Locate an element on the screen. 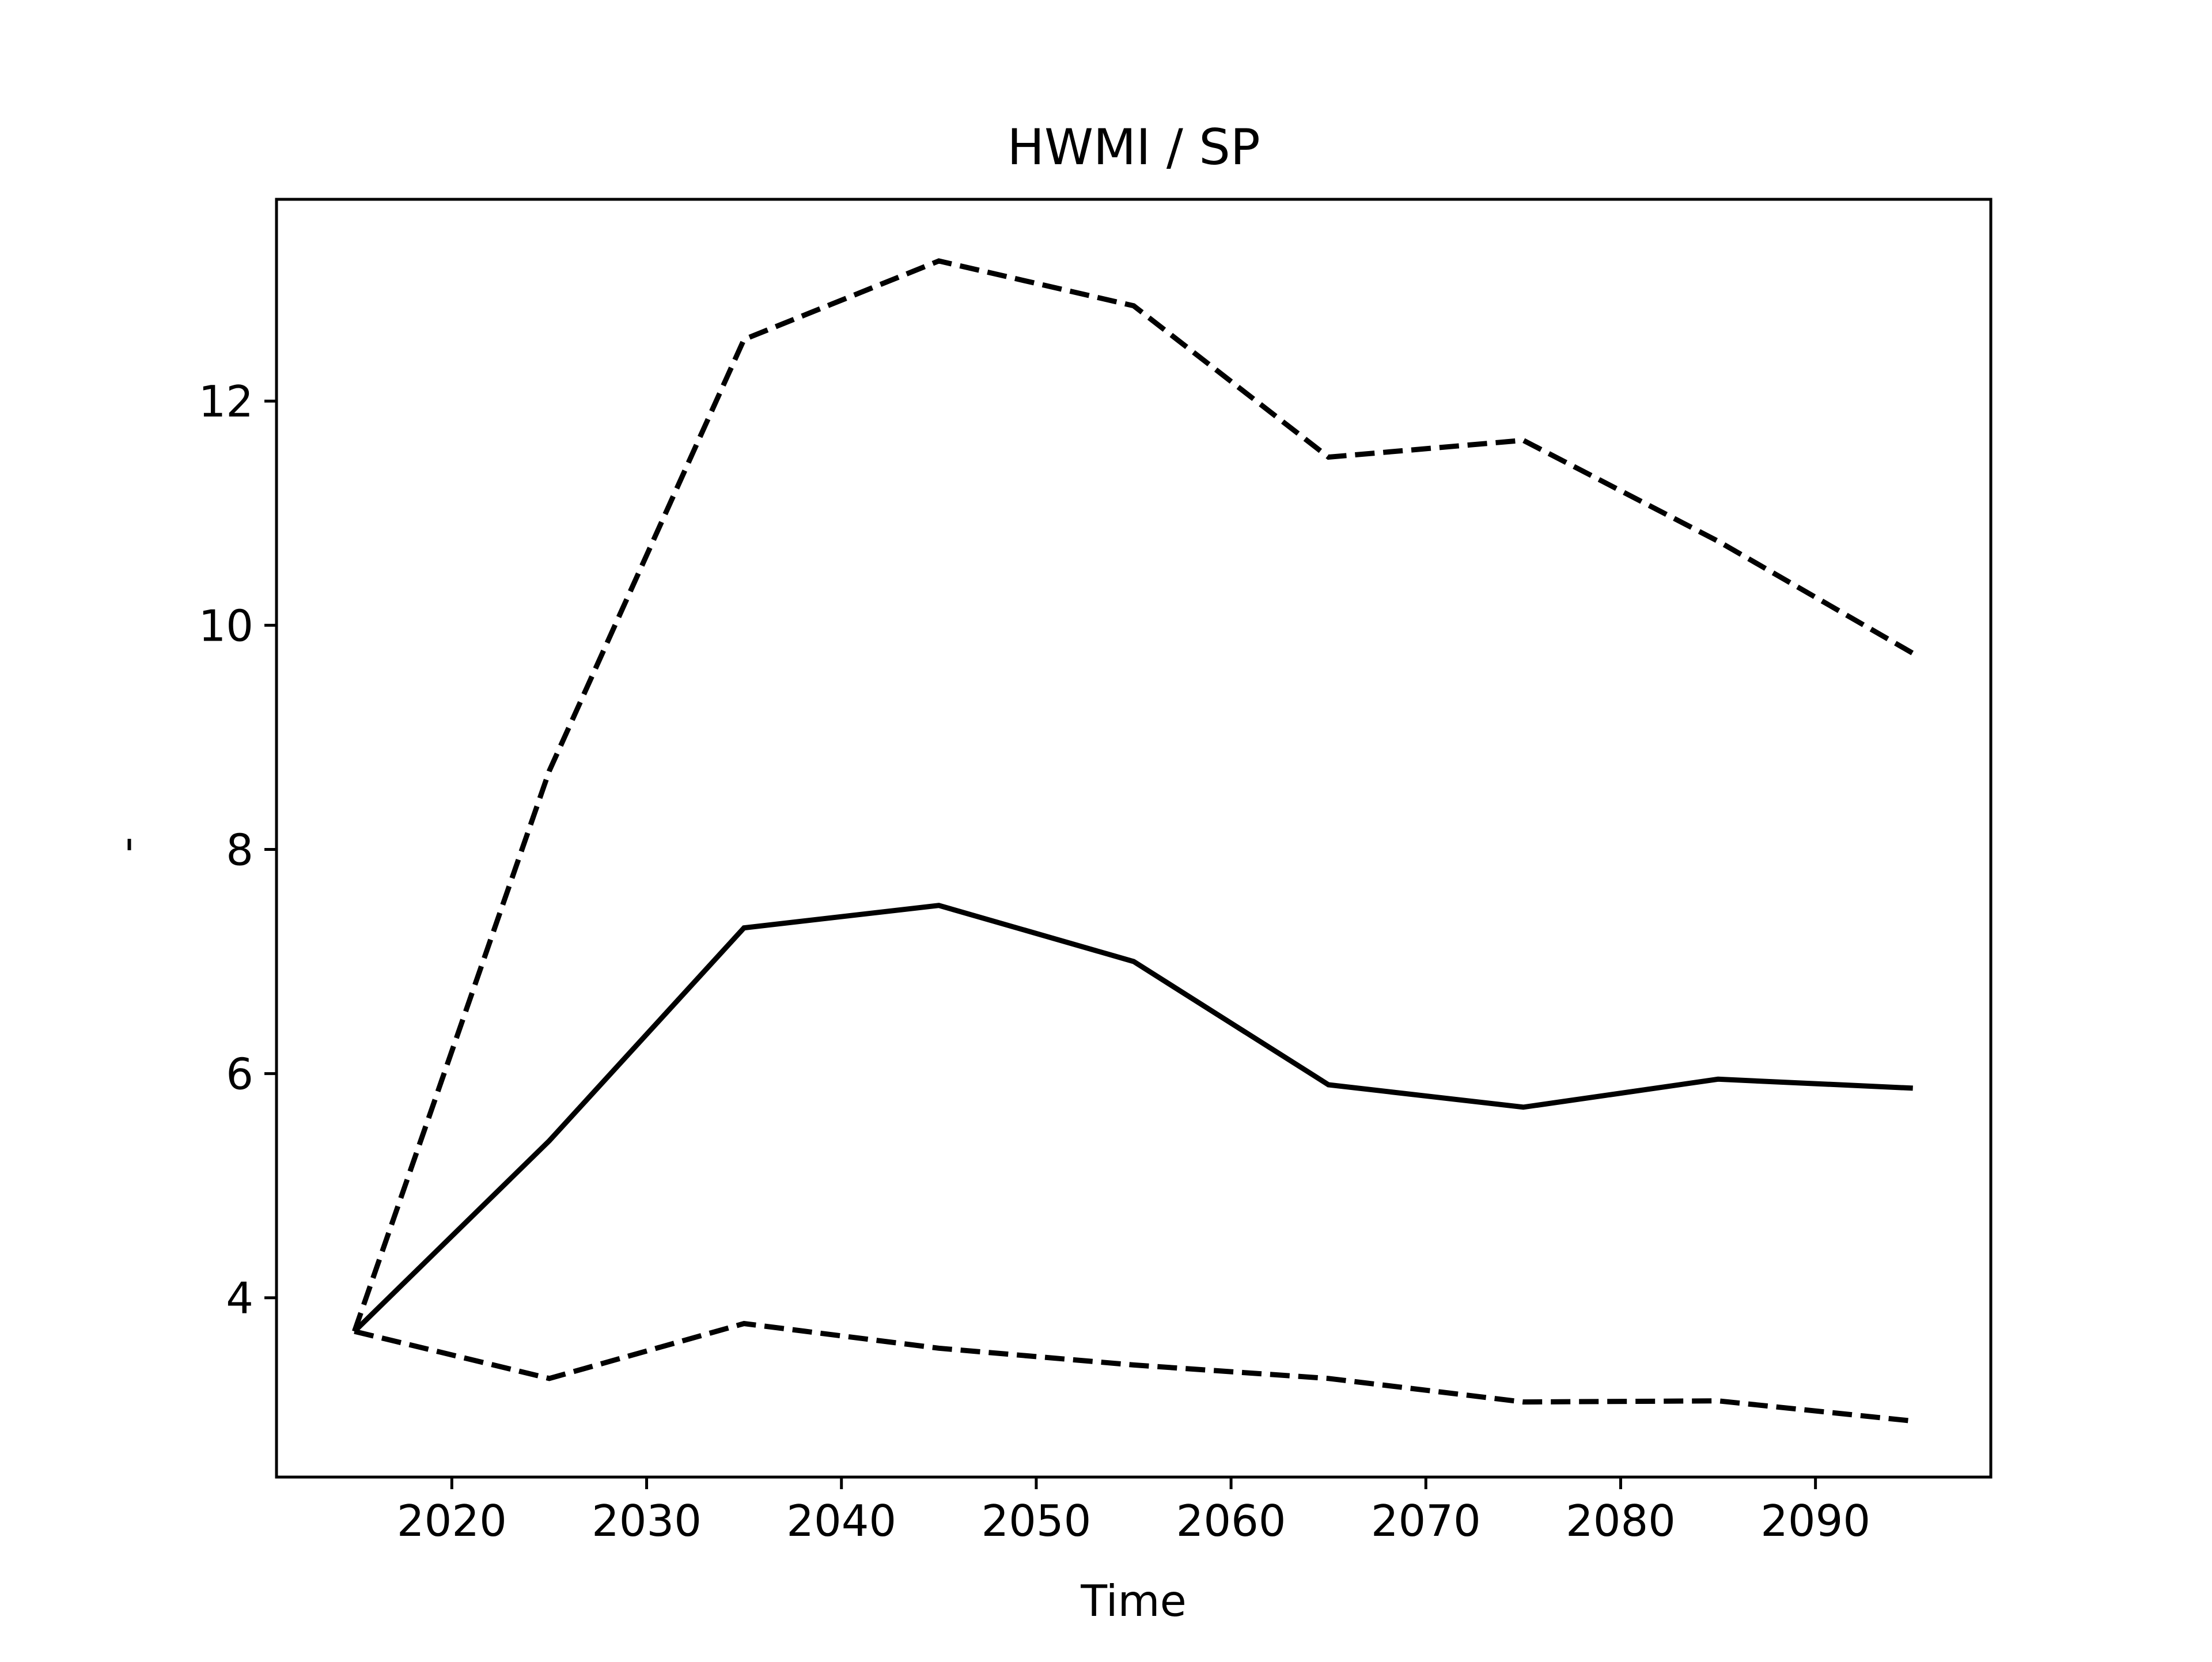 This screenshot has width=2212, height=1662. x-tick-label: 2030 is located at coordinates (647, 1521).